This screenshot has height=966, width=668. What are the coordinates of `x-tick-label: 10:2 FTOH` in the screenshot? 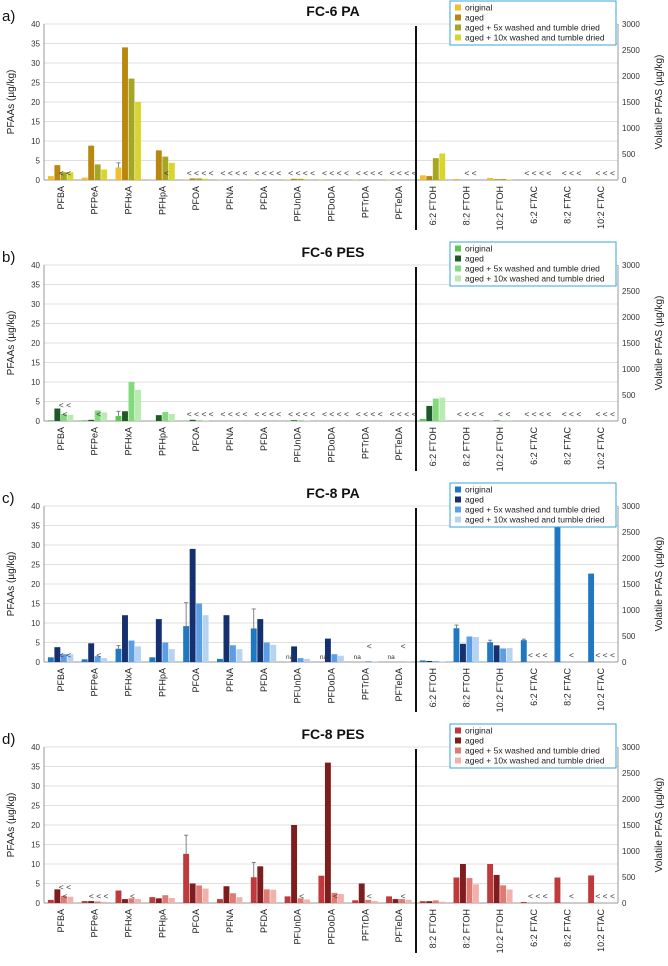 It's located at (500, 690).